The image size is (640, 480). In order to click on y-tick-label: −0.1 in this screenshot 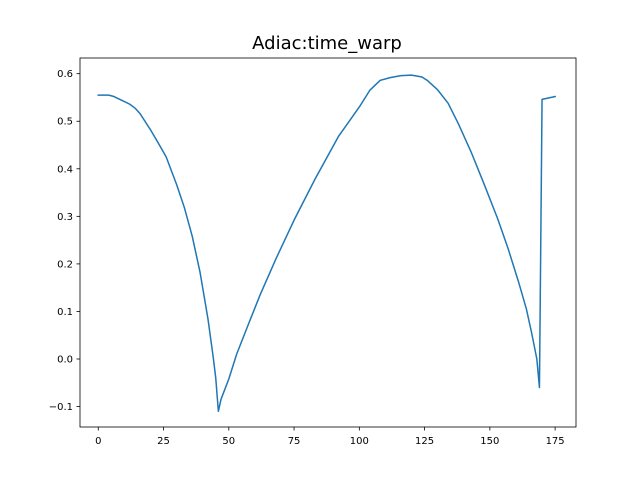, I will do `click(61, 407)`.